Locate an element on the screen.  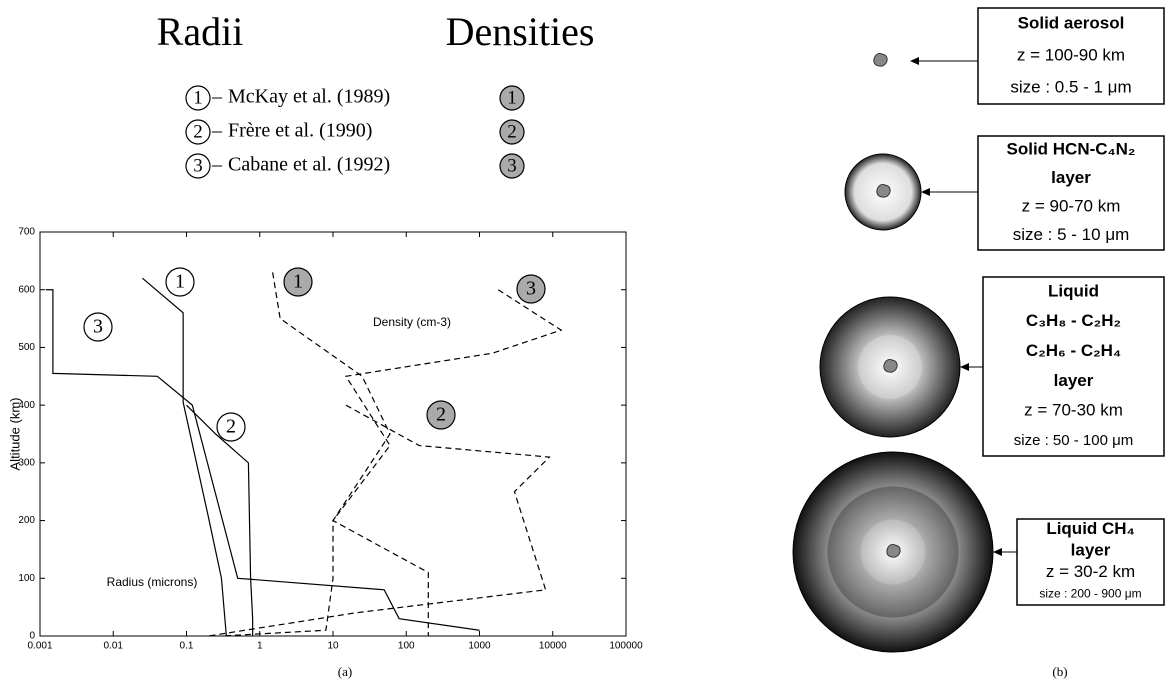
y-tick-label: 500 is located at coordinates (26, 347).